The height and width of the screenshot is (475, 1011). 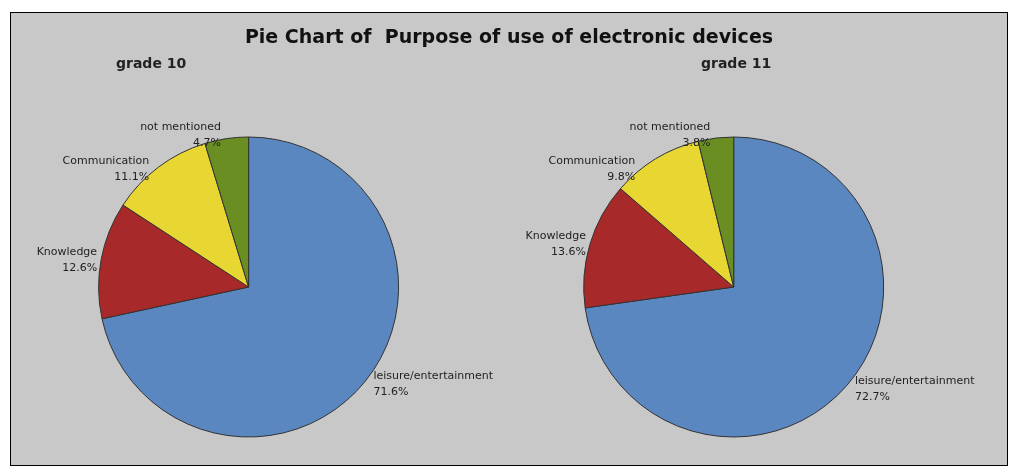 What do you see at coordinates (132, 177) in the screenshot?
I see `data-label: 11.1%` at bounding box center [132, 177].